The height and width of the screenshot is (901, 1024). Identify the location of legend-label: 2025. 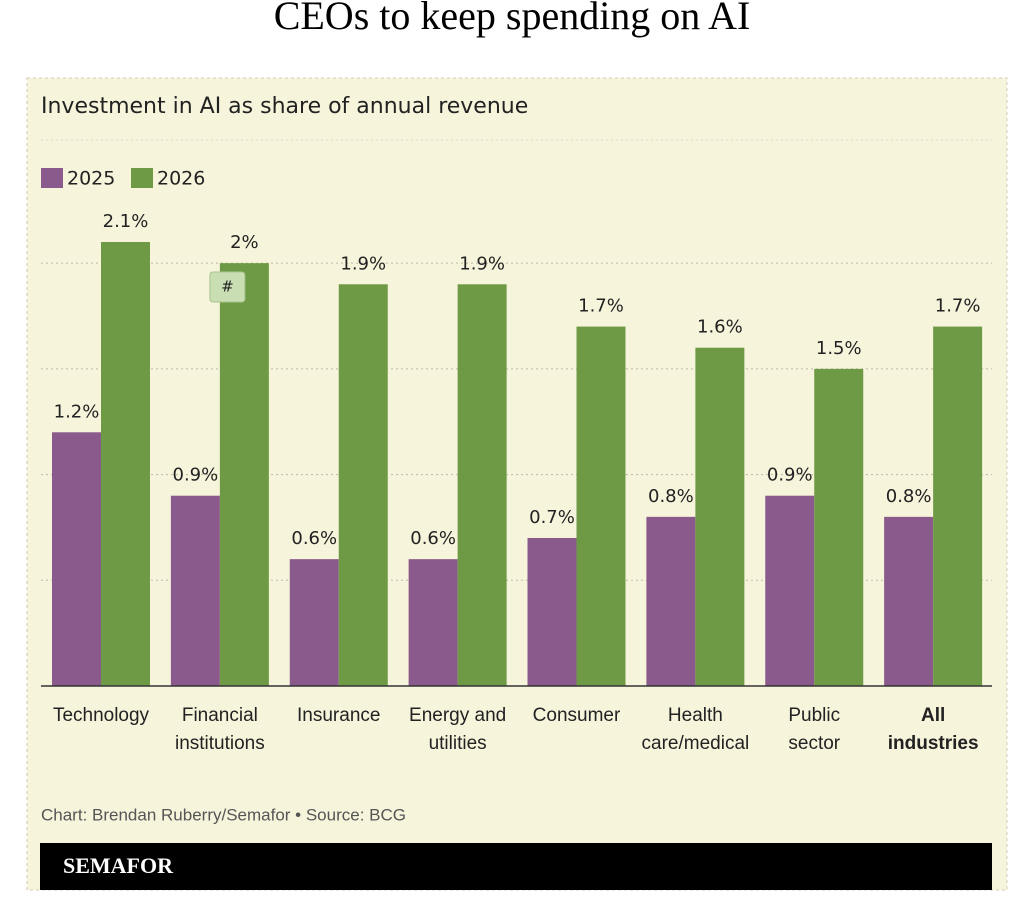
(91, 179).